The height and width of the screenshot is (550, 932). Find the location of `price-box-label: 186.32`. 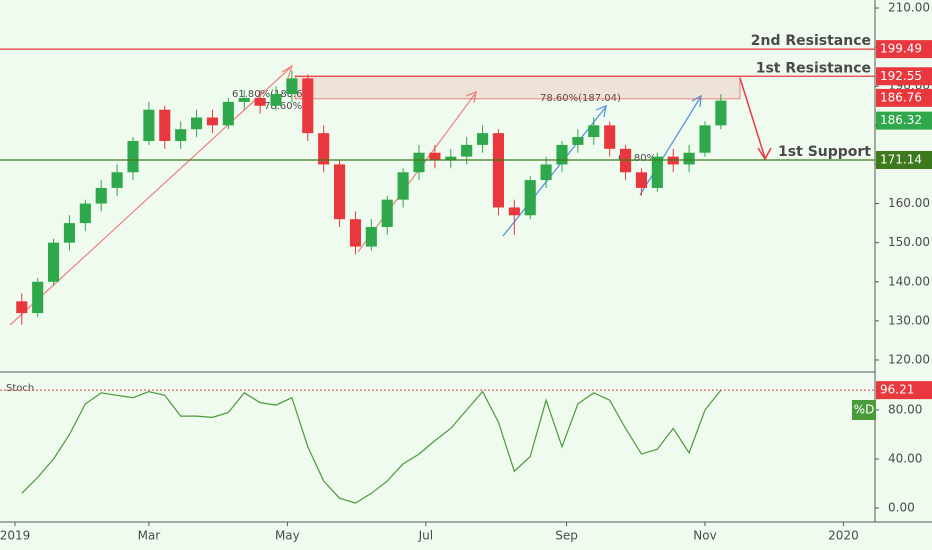

price-box-label: 186.32 is located at coordinates (901, 120).